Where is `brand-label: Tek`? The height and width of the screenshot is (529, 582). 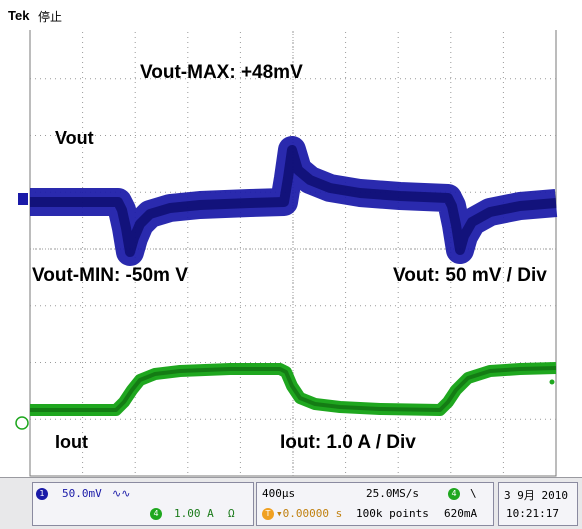
brand-label: Tek is located at coordinates (19, 15).